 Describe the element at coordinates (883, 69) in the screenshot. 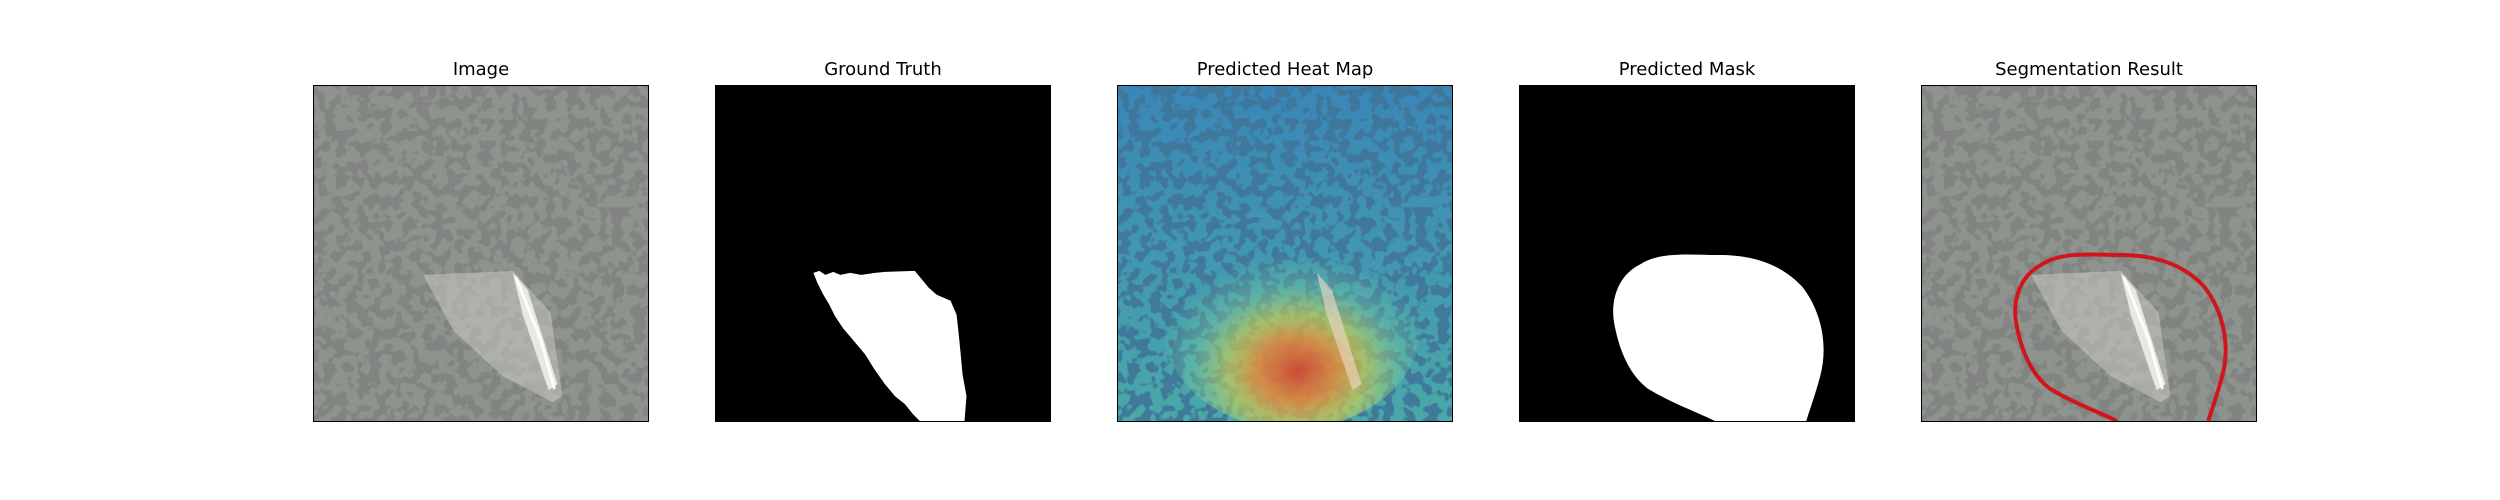

I see `panel-title-ground-truth: Ground Truth` at that location.